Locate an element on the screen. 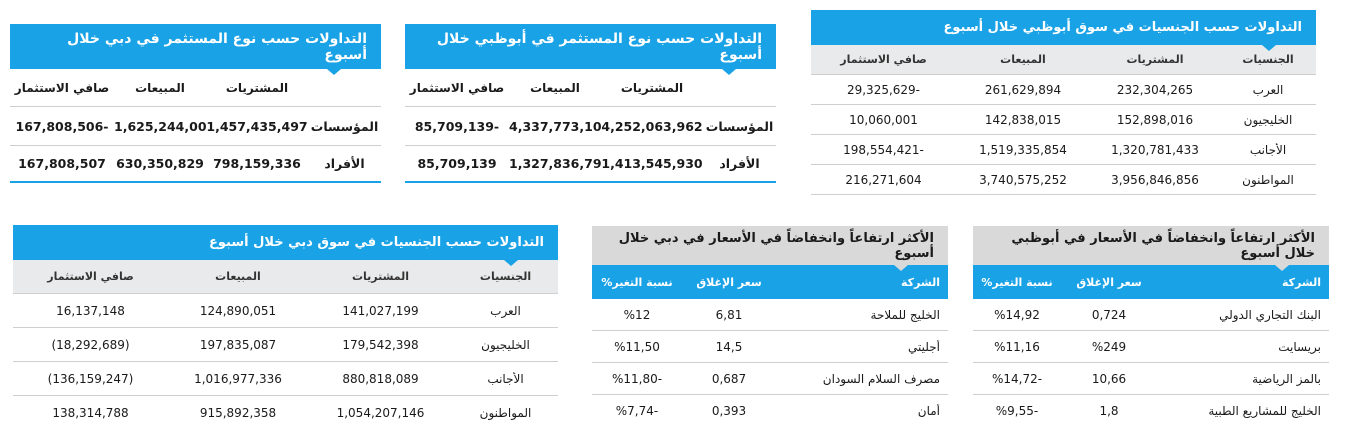 This screenshot has height=441, width=1362. sell-cell: 630,350,829 is located at coordinates (160, 163).